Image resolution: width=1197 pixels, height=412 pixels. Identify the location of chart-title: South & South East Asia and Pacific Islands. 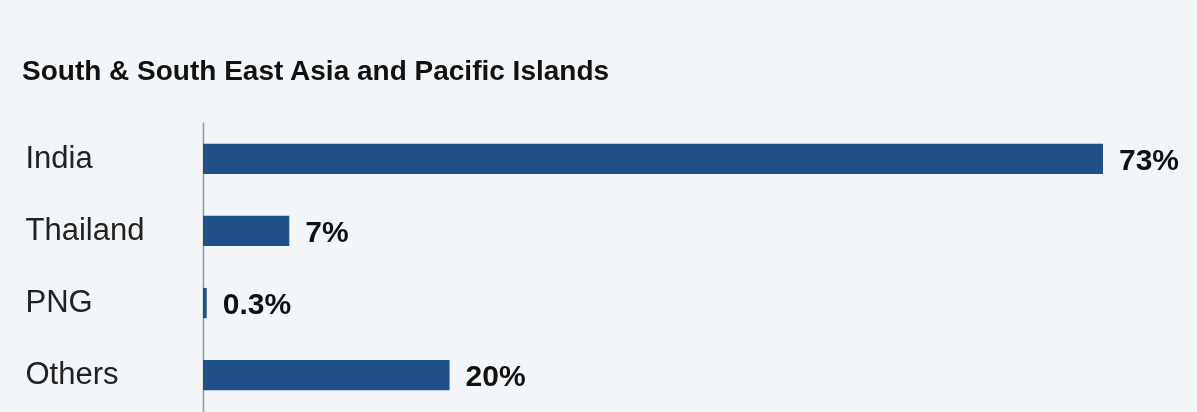
(316, 70).